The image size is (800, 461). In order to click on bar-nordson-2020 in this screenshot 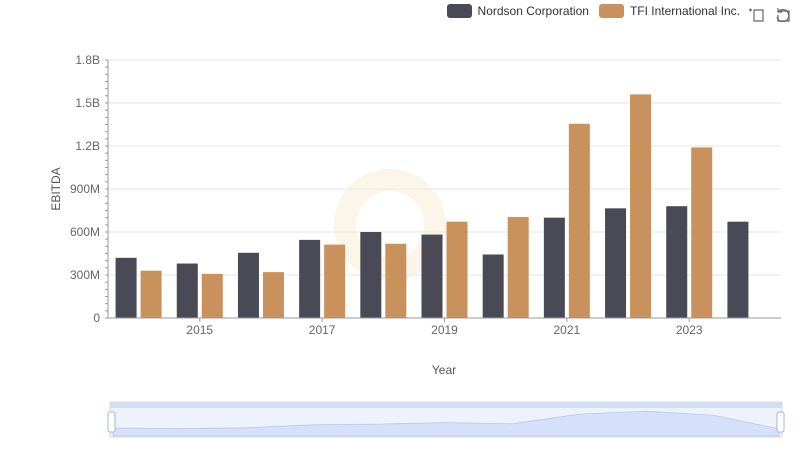, I will do `click(493, 286)`.